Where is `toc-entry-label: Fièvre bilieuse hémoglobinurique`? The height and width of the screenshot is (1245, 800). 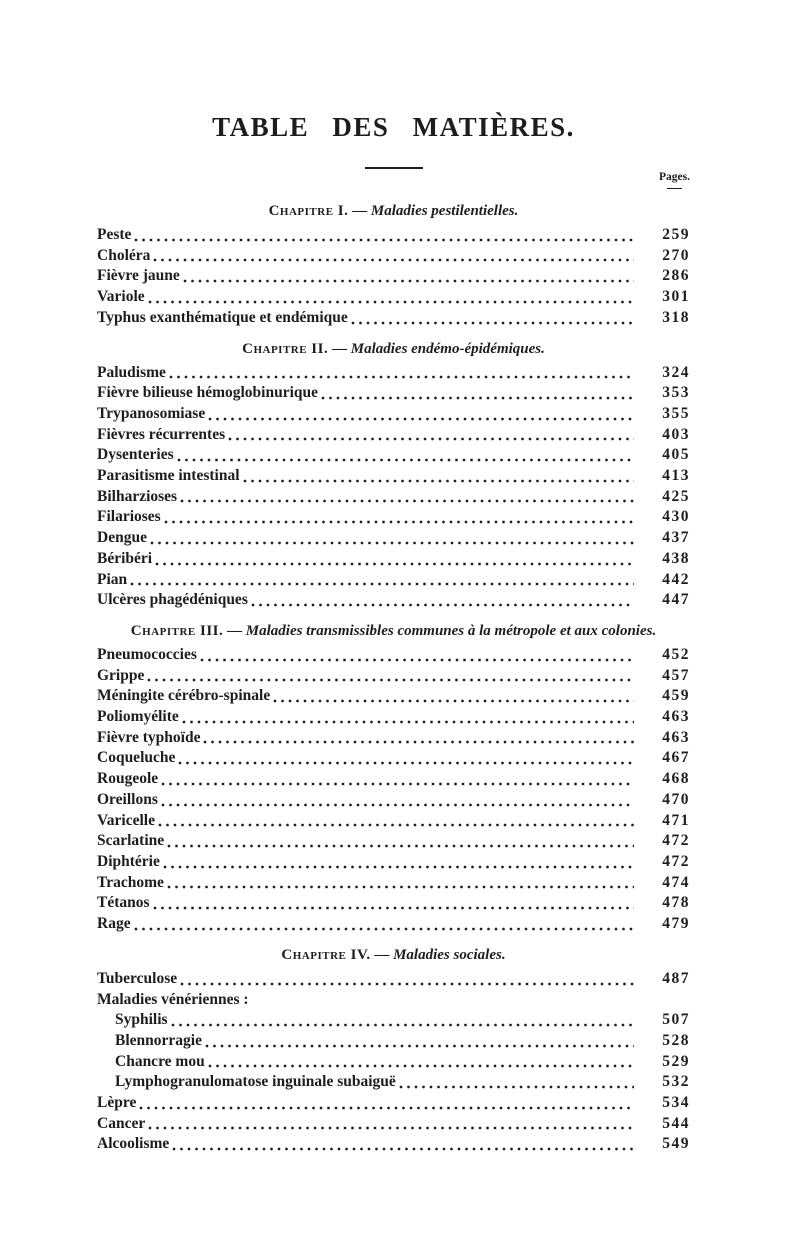 toc-entry-label: Fièvre bilieuse hémoglobinurique is located at coordinates (208, 393).